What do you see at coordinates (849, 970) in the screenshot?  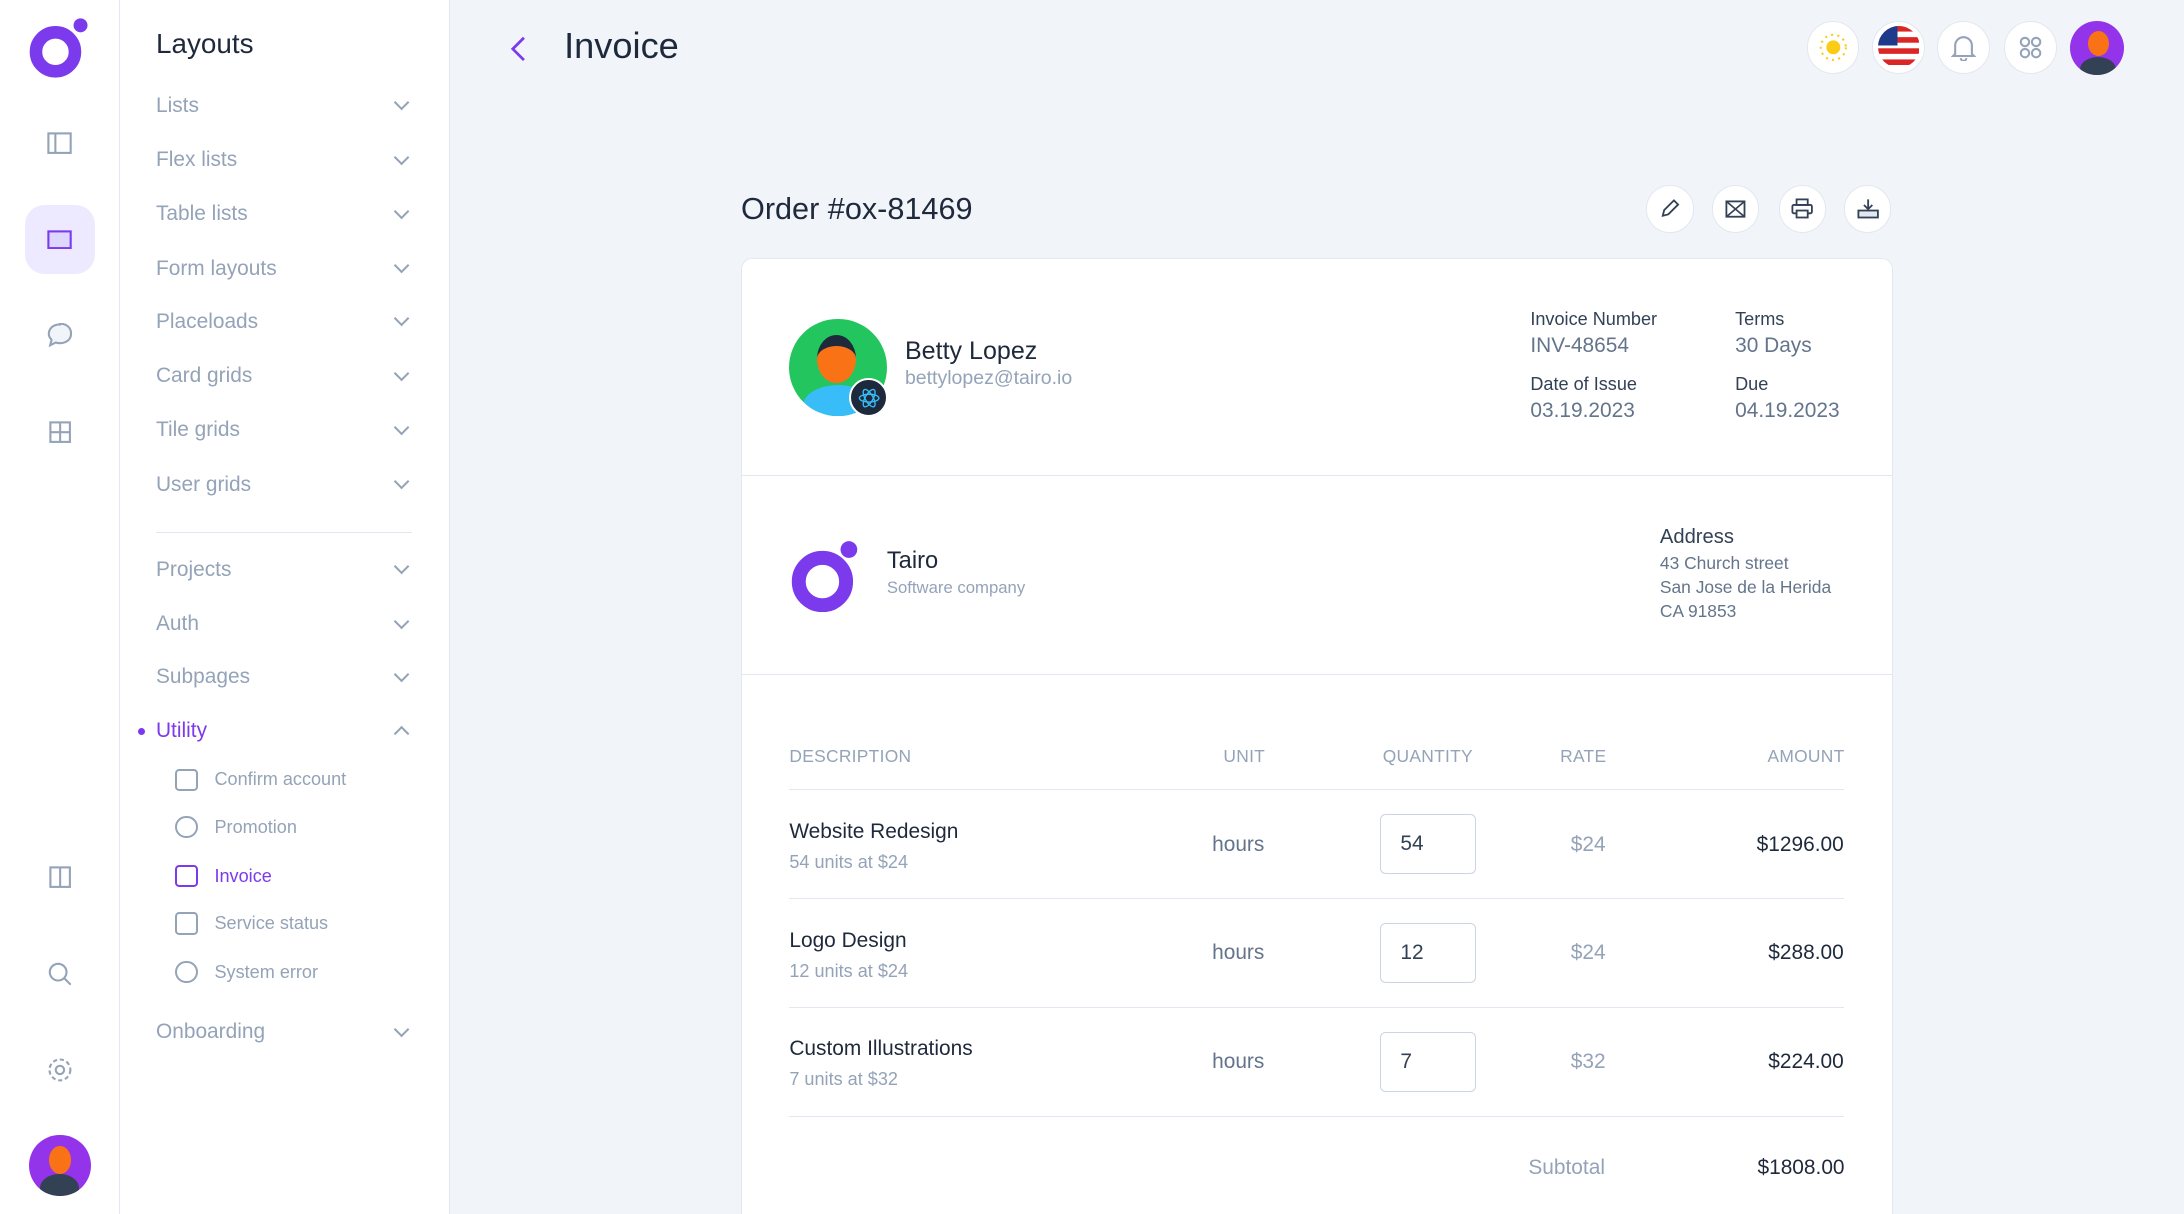 I see `item-subtext: 12 units at $24` at bounding box center [849, 970].